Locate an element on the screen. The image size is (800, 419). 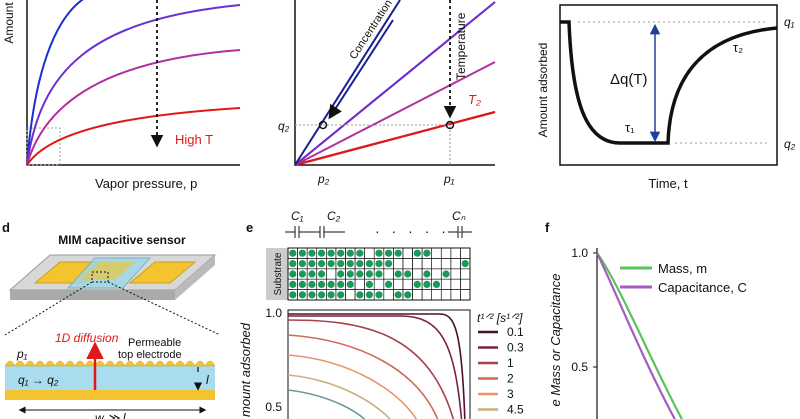
zoom-lines is located at coordinates (112, 308).